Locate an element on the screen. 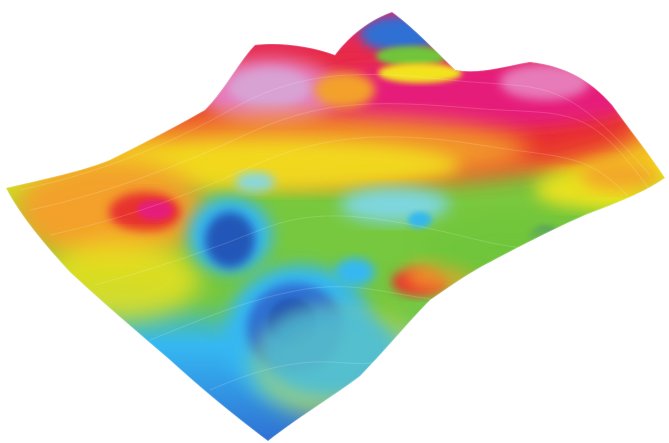 This screenshot has width=669, height=443. left-magenta-center is located at coordinates (155, 210).